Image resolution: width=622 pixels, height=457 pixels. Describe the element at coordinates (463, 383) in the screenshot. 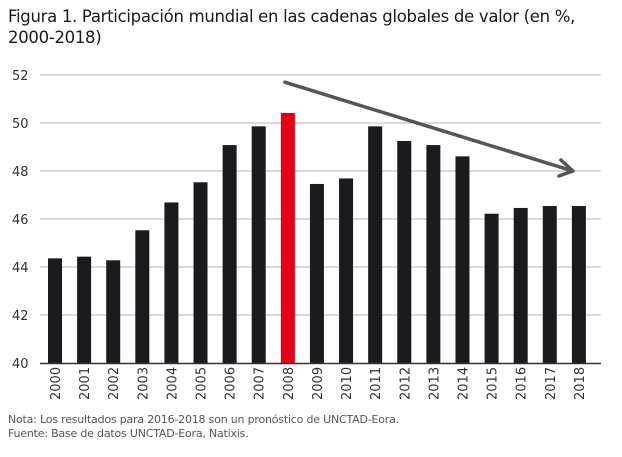

I see `x-tick-label: 2014` at that location.